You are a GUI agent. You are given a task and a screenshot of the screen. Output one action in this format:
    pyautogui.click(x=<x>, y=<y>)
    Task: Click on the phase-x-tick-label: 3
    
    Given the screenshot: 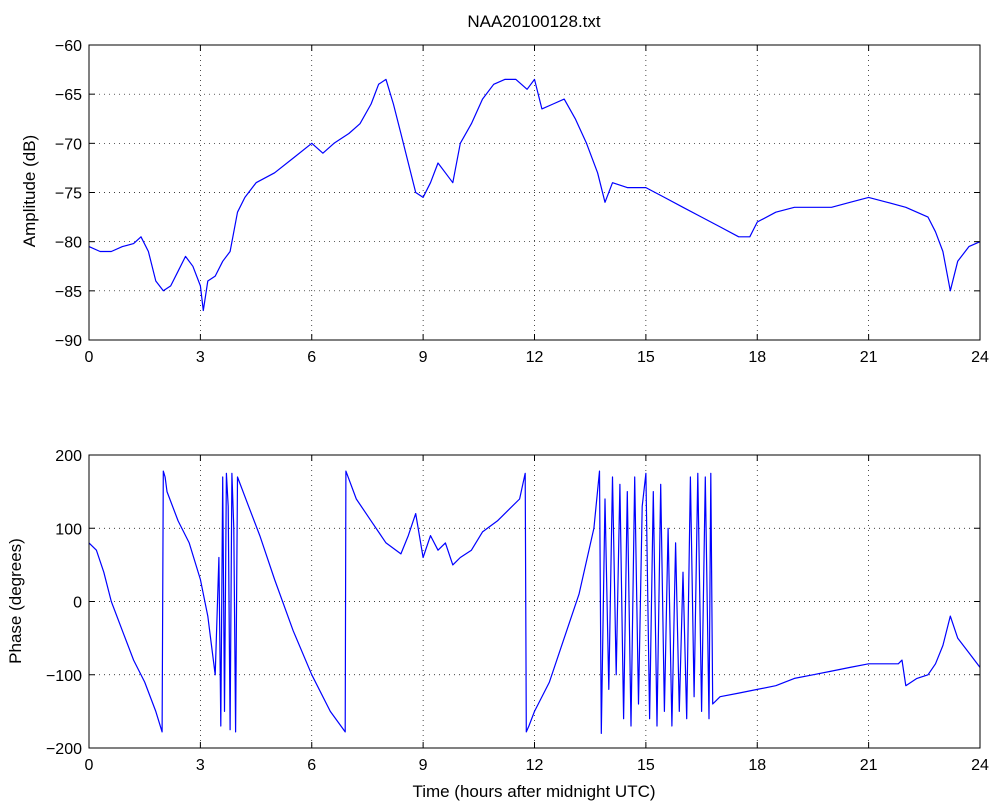 What is the action you would take?
    pyautogui.click(x=200, y=765)
    